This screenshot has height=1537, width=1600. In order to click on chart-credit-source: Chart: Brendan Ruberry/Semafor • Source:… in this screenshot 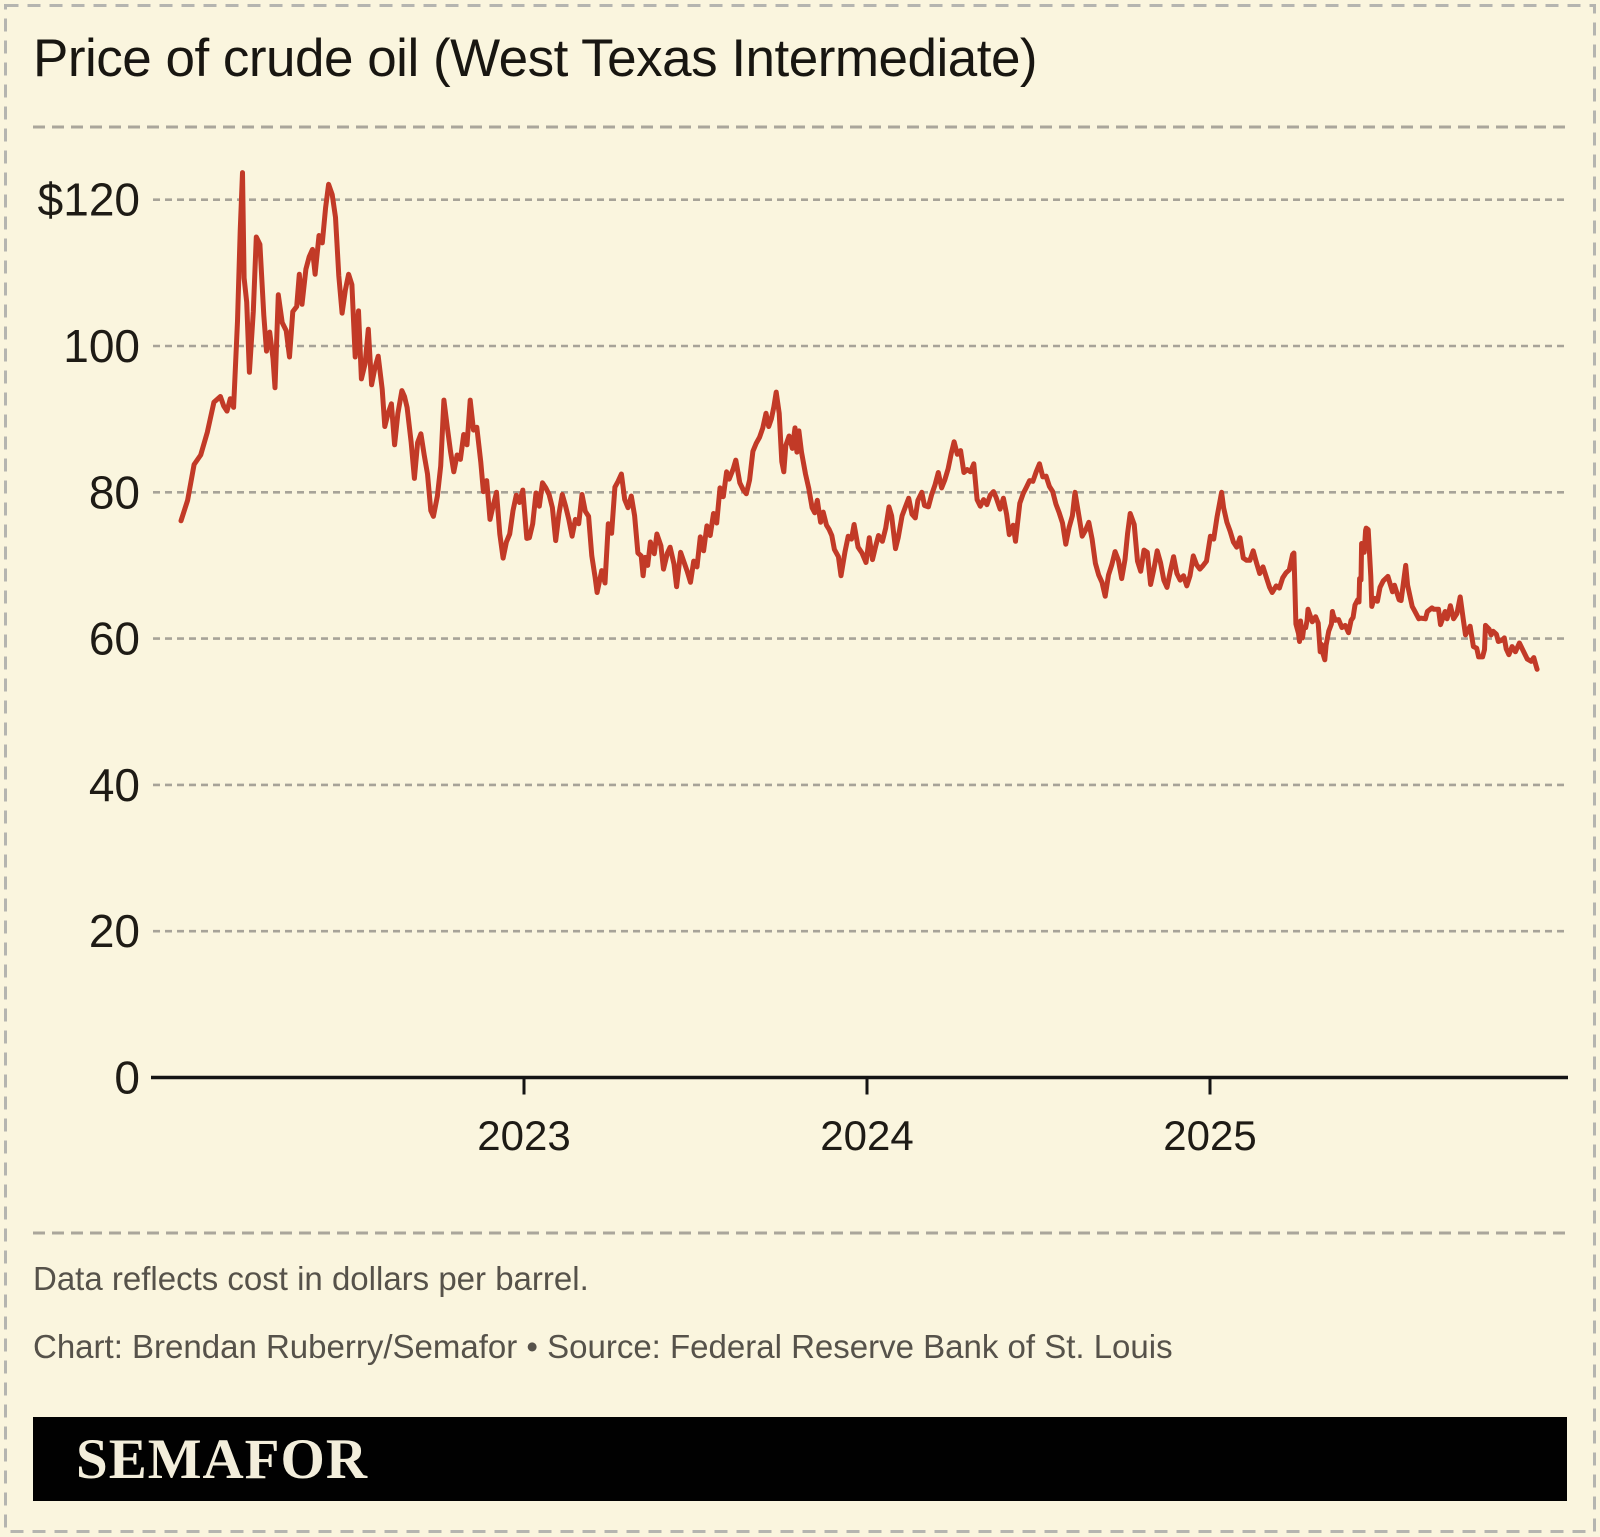, I will do `click(603, 1346)`.